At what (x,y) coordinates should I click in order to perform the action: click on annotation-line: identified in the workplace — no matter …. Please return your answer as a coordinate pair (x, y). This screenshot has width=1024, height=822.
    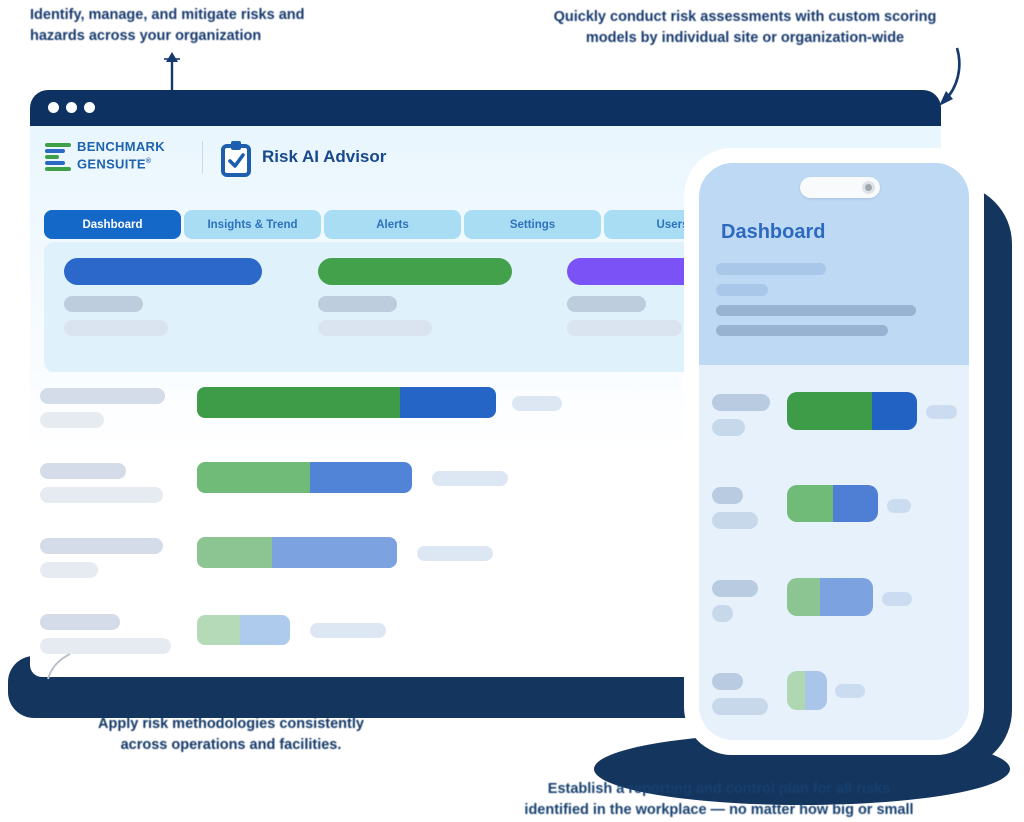
    Looking at the image, I should click on (719, 810).